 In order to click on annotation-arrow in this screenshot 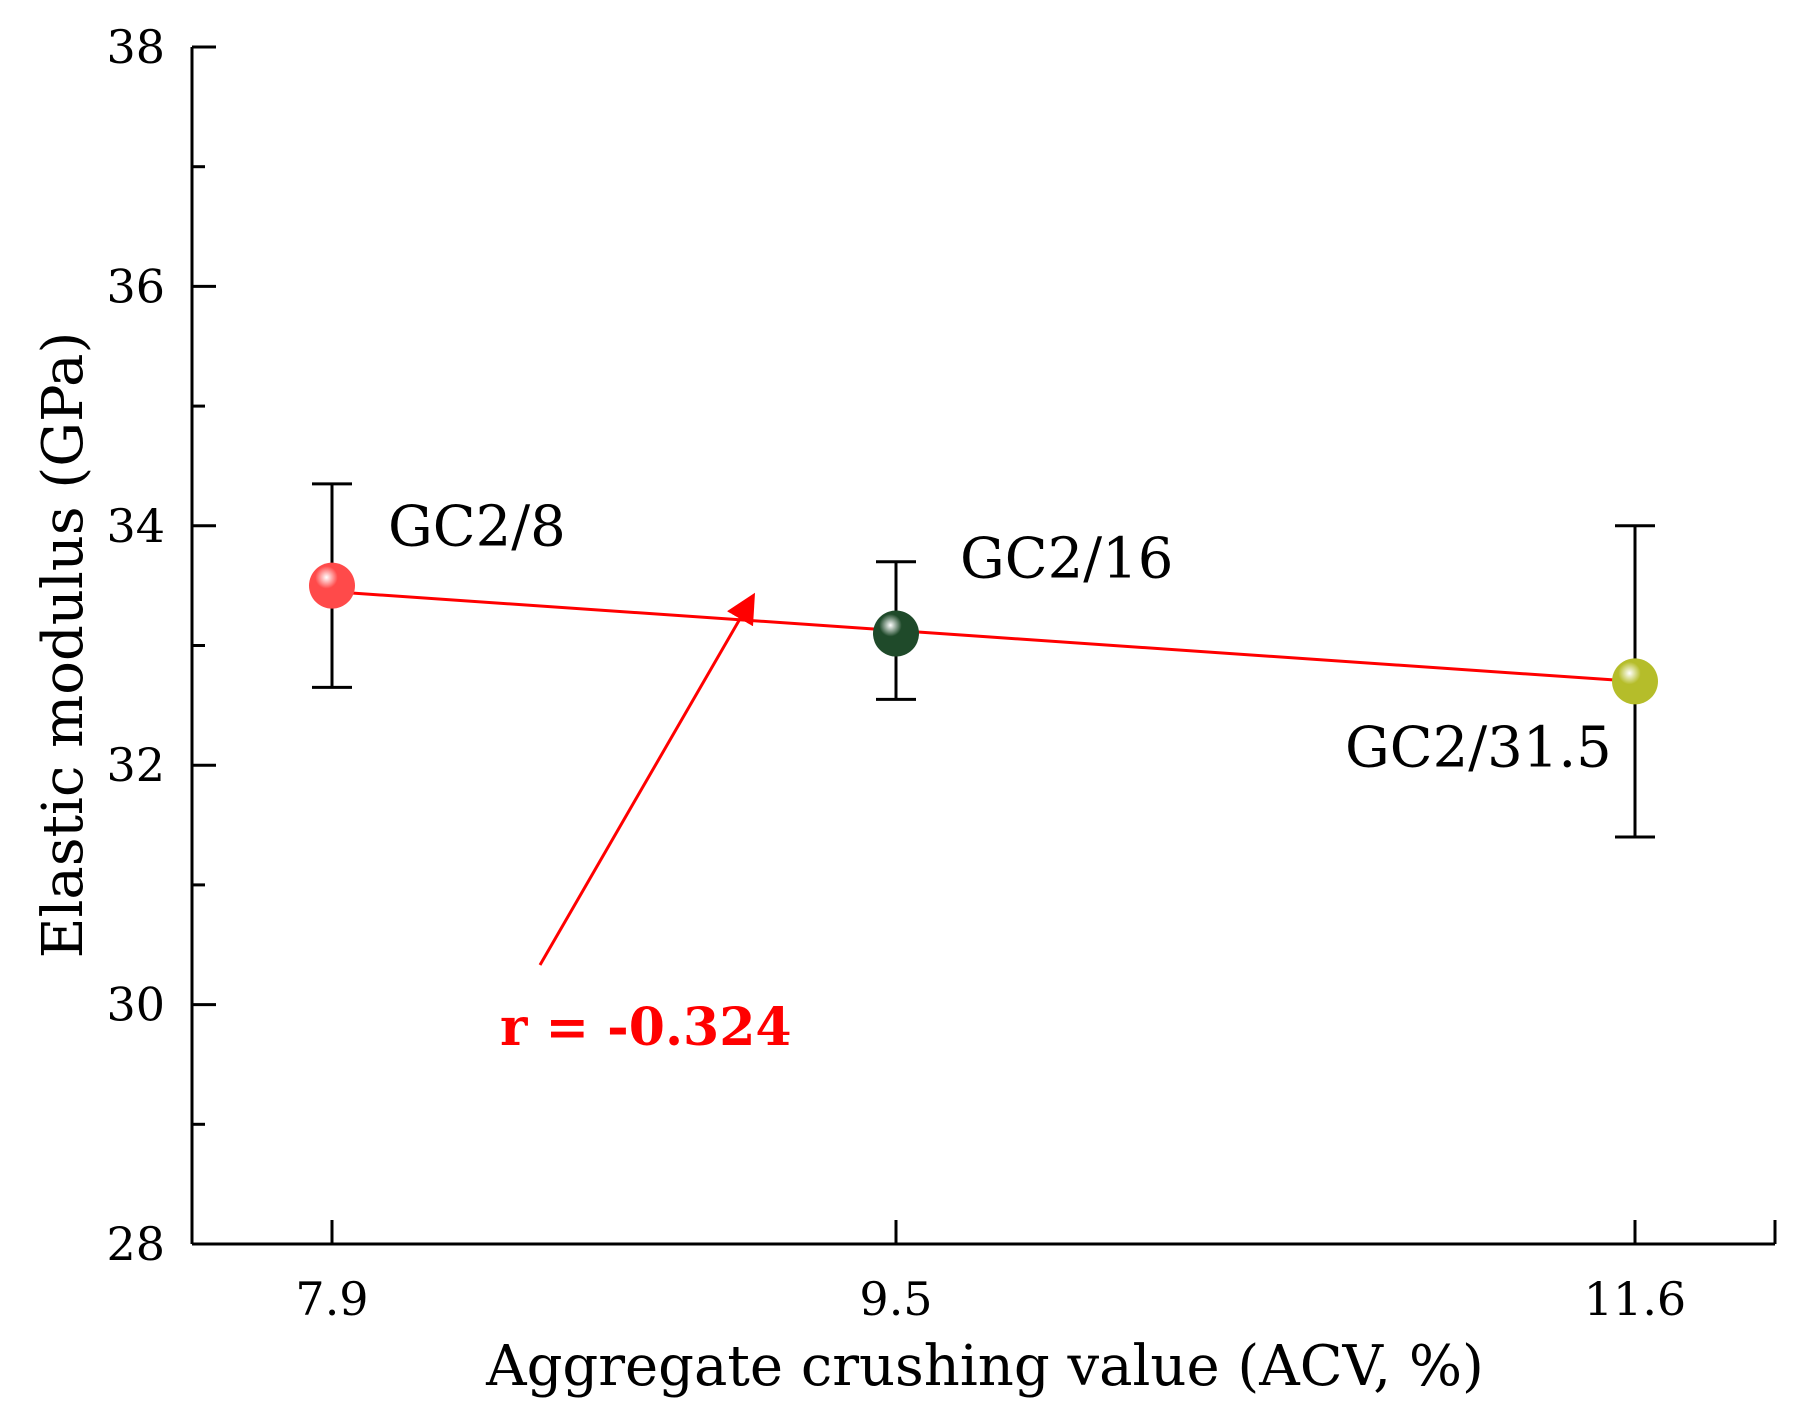, I will do `click(647, 779)`.